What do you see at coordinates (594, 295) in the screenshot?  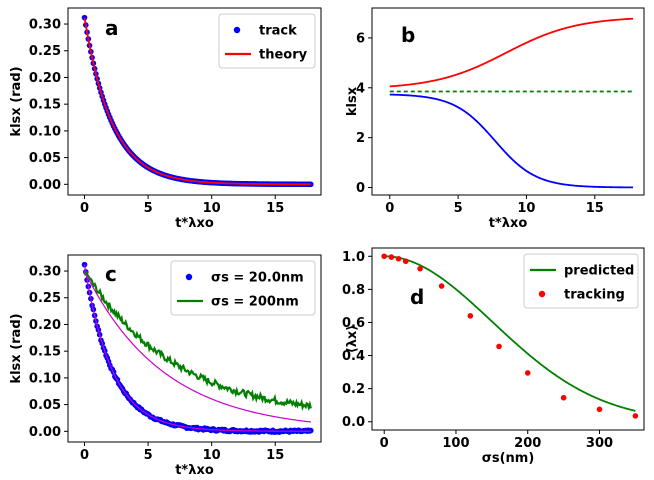 I see `legend-label: tracking` at bounding box center [594, 295].